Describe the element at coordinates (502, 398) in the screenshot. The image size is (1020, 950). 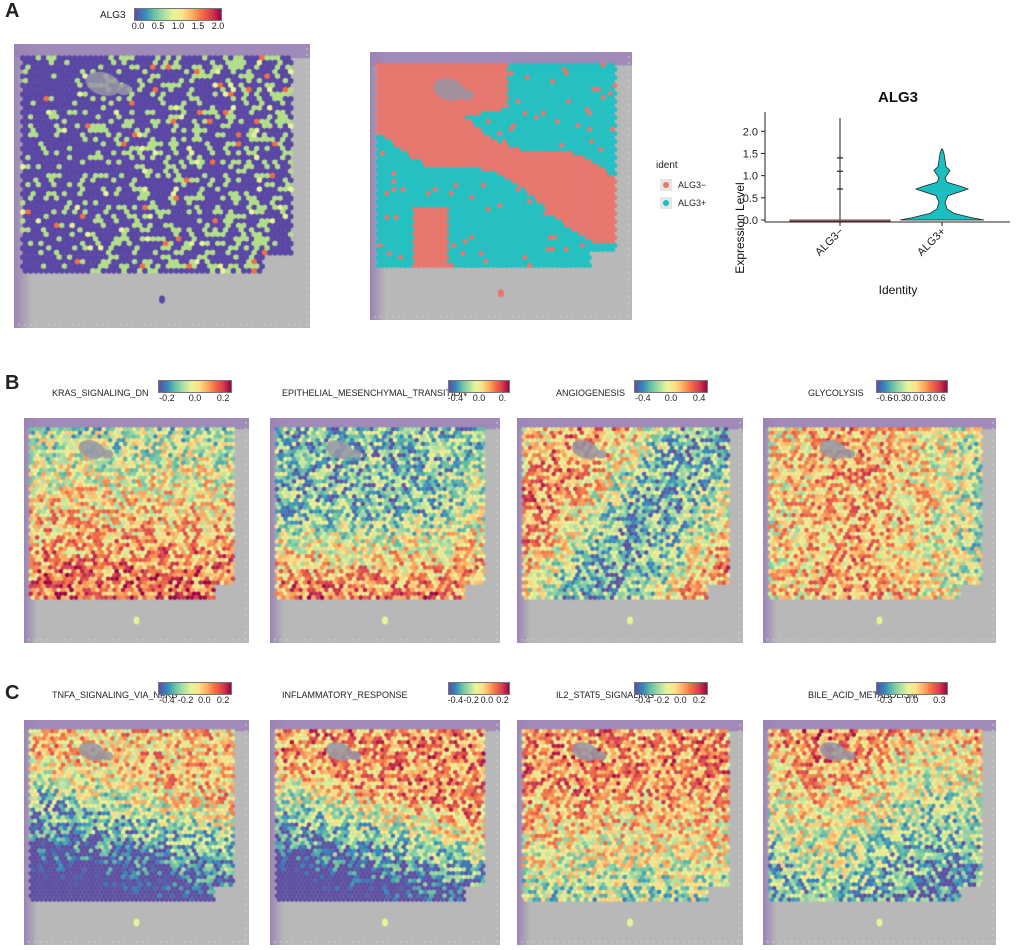
I see `colorbar-tick: 0.` at that location.